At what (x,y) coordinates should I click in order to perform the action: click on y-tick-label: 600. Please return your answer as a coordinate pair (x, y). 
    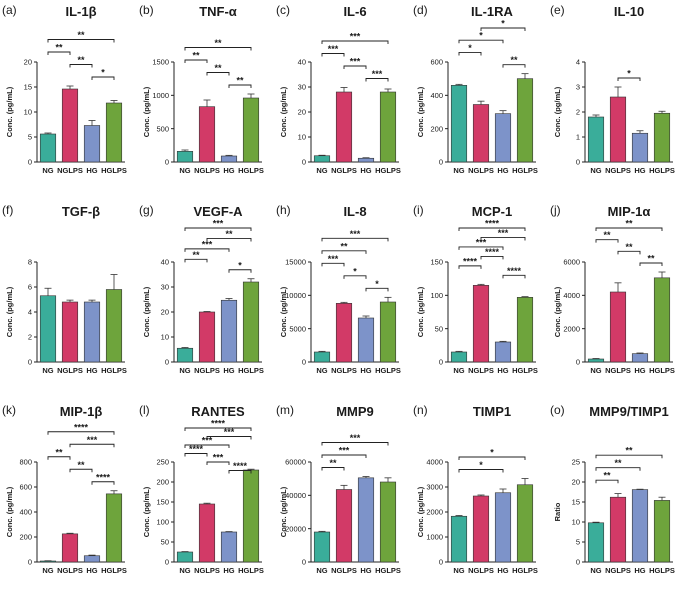
    Looking at the image, I should click on (25, 487).